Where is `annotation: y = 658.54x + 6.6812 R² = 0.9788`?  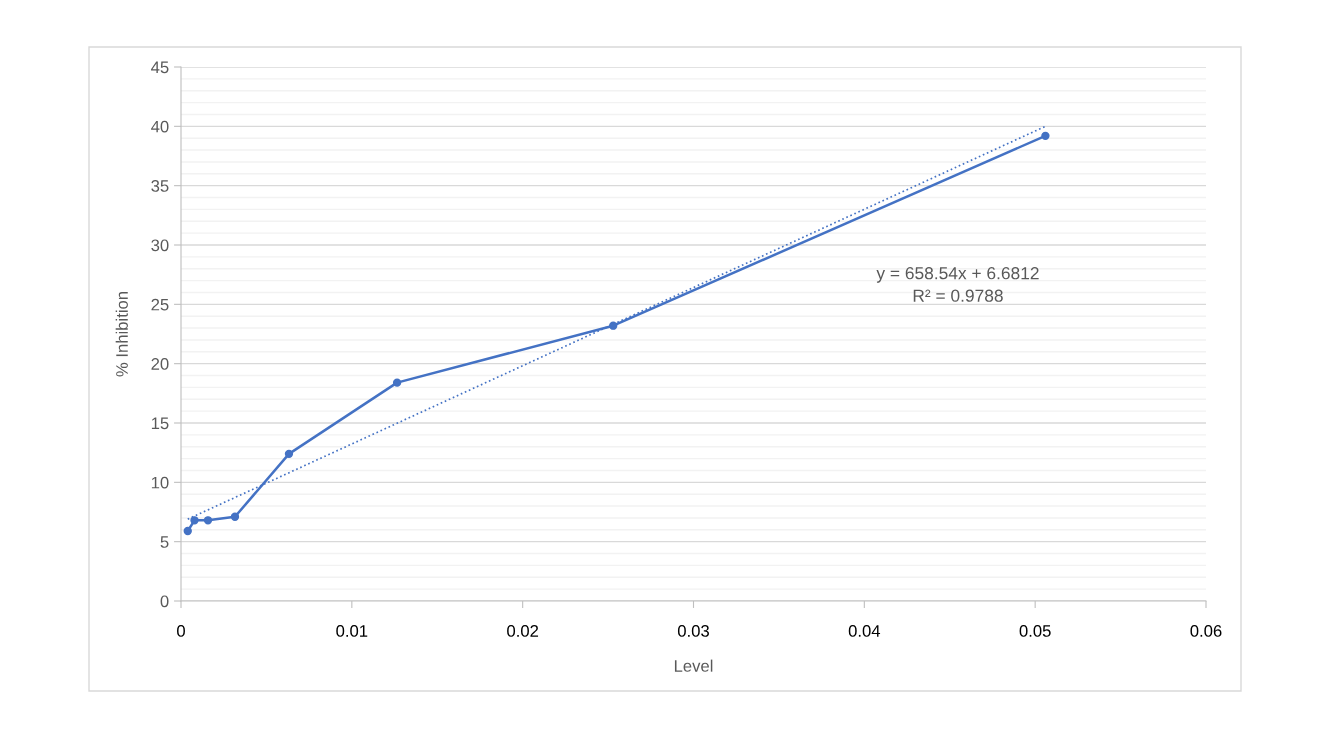
annotation: y = 658.54x + 6.6812 R² = 0.9788 is located at coordinates (957, 284).